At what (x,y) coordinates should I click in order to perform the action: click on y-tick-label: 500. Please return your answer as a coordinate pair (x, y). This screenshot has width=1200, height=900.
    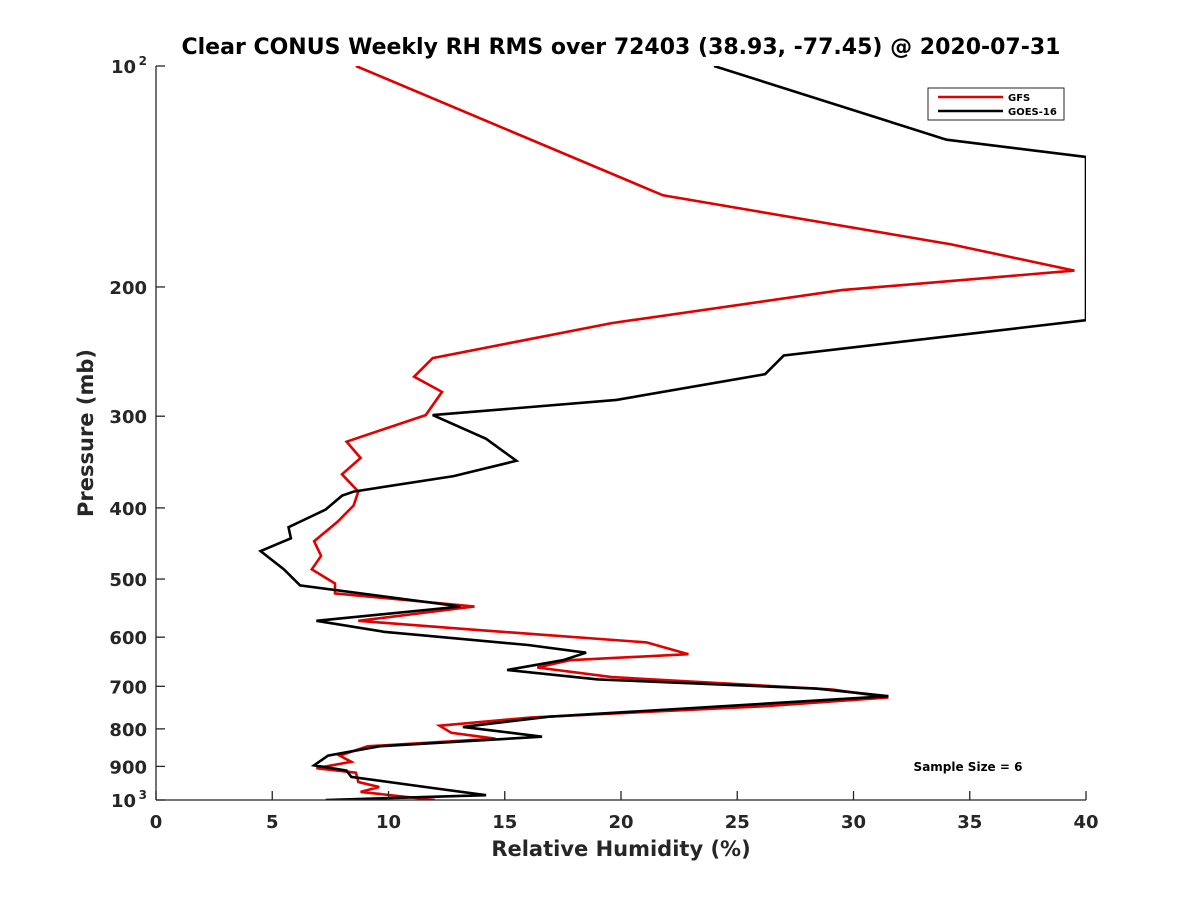
    Looking at the image, I should click on (128, 580).